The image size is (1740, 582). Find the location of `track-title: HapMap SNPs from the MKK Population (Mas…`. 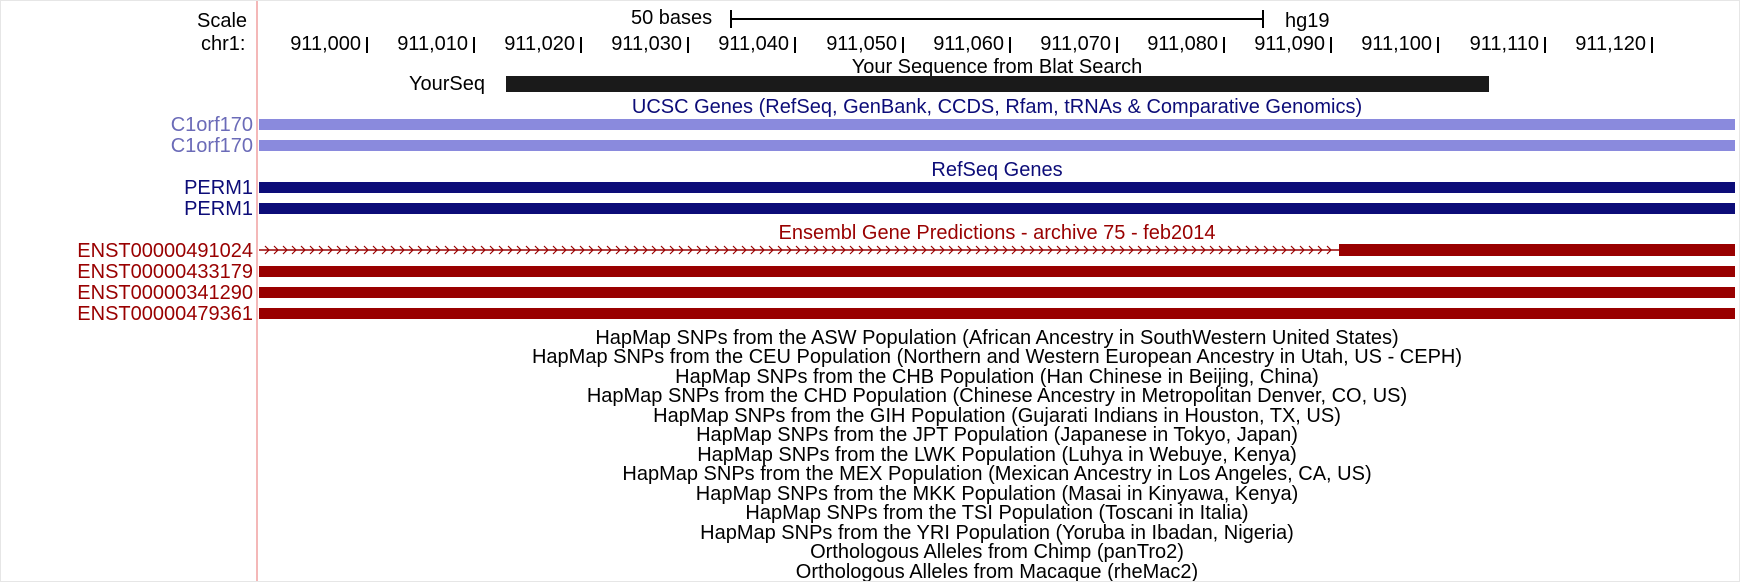

track-title: HapMap SNPs from the MKK Population (Mas… is located at coordinates (997, 494).